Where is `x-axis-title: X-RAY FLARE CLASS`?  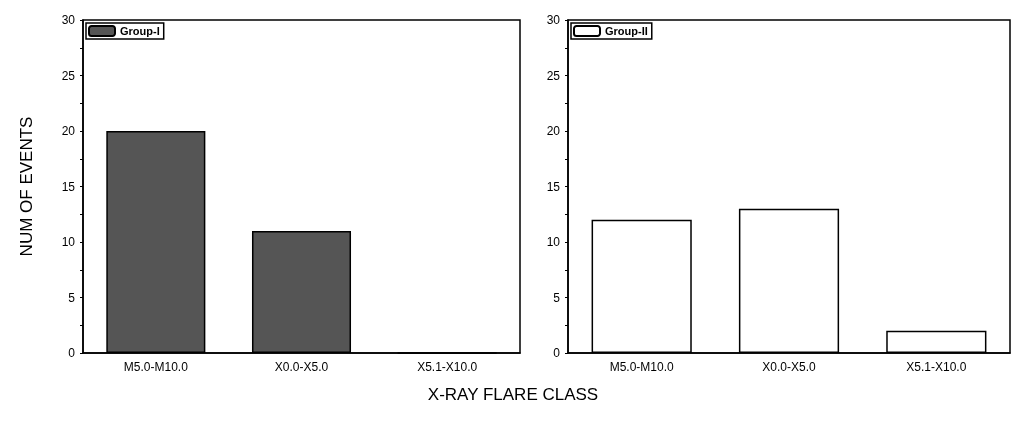
x-axis-title: X-RAY FLARE CLASS is located at coordinates (513, 395).